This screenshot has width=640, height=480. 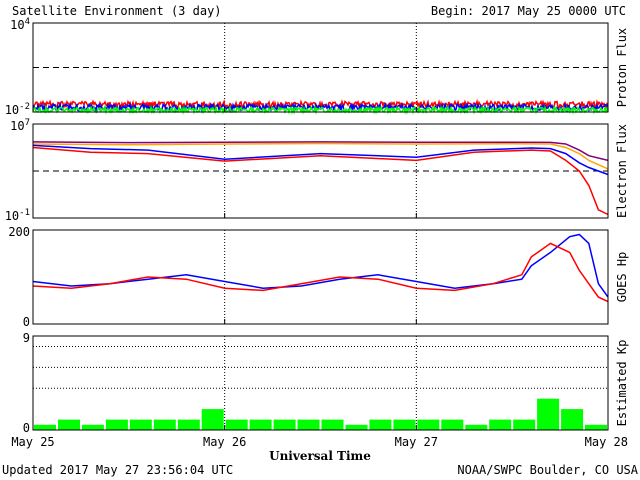 What do you see at coordinates (528, 11) in the screenshot?
I see `begin-label: Begin: 2017 May 25 0000 UTC` at bounding box center [528, 11].